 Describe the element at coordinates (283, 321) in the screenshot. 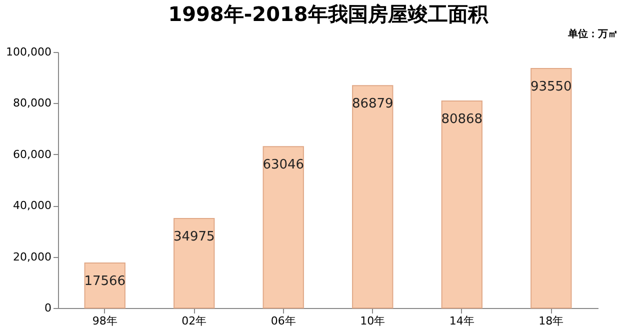

I see `x-tick-label: 06年` at that location.